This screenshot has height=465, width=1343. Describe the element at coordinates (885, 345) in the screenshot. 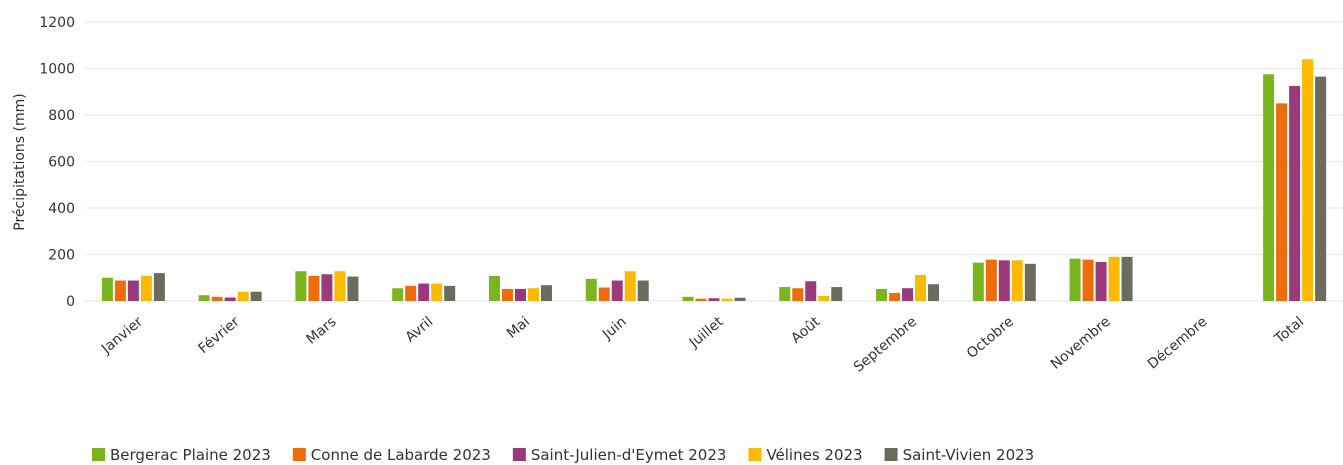

I see `x-tick-label: Septembre` at that location.